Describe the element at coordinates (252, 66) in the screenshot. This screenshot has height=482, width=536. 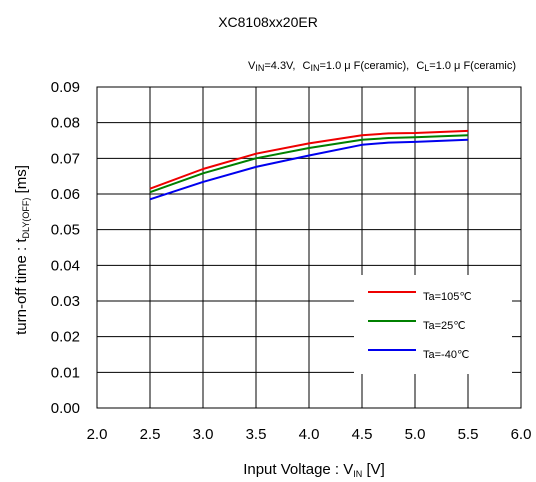
I see `condition-vin-main: V` at that location.